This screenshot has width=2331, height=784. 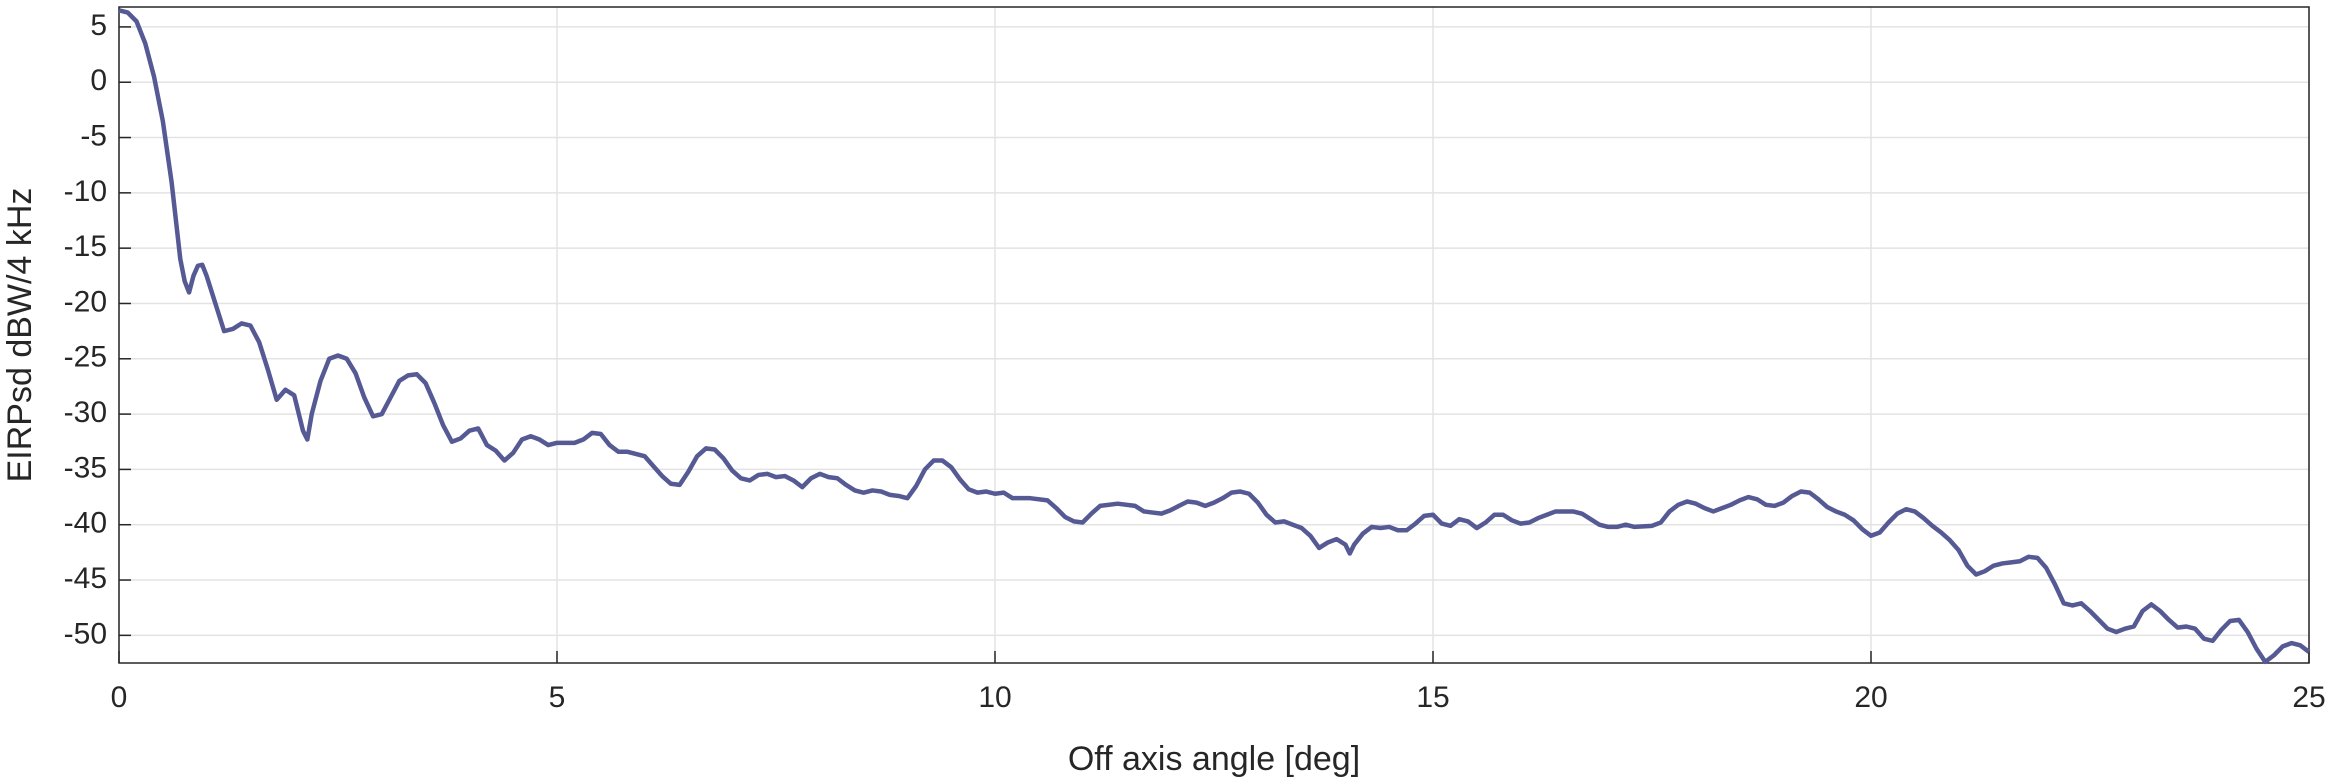 I want to click on y-tick-label: -30, so click(x=85, y=412).